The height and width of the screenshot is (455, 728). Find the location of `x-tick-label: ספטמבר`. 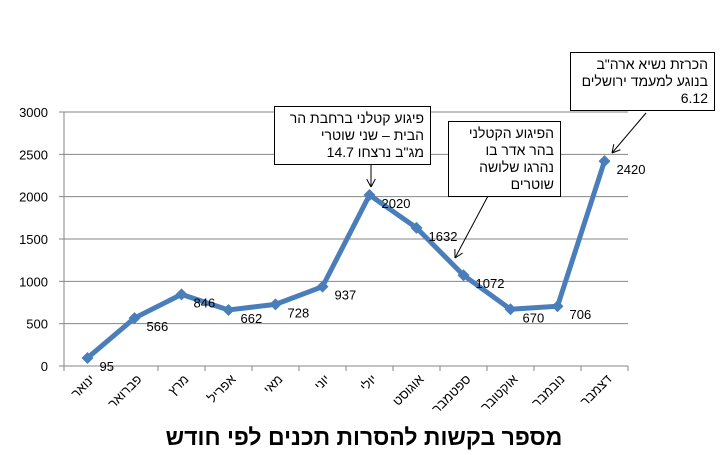

x-tick-label: ספטמבר is located at coordinates (451, 394).